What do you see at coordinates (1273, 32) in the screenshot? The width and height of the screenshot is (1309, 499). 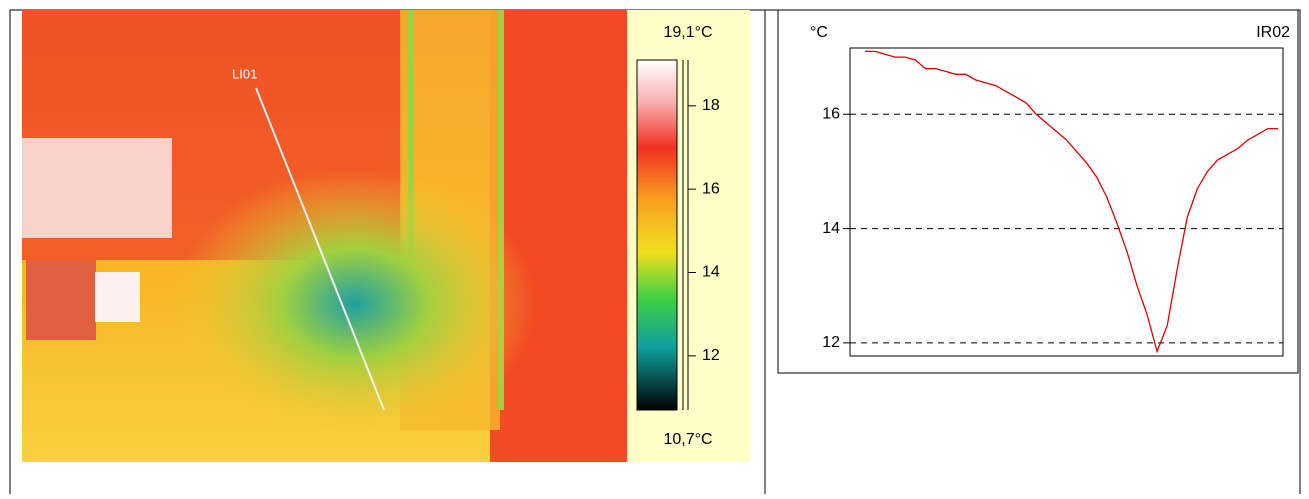 I see `chart-title: IR02` at bounding box center [1273, 32].